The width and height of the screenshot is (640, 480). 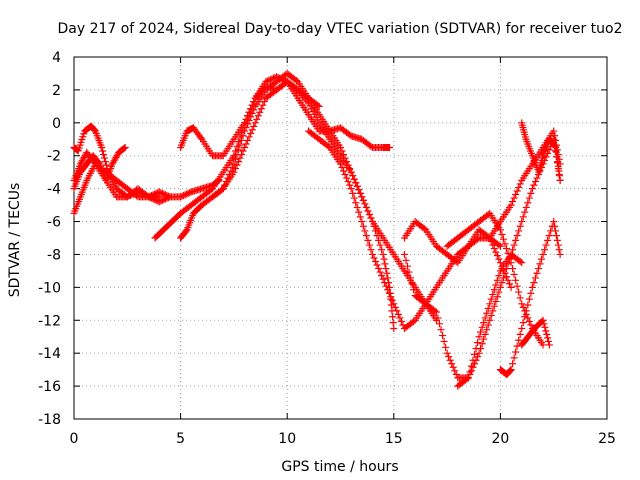 I want to click on y-tick-label: -18, so click(x=49, y=420).